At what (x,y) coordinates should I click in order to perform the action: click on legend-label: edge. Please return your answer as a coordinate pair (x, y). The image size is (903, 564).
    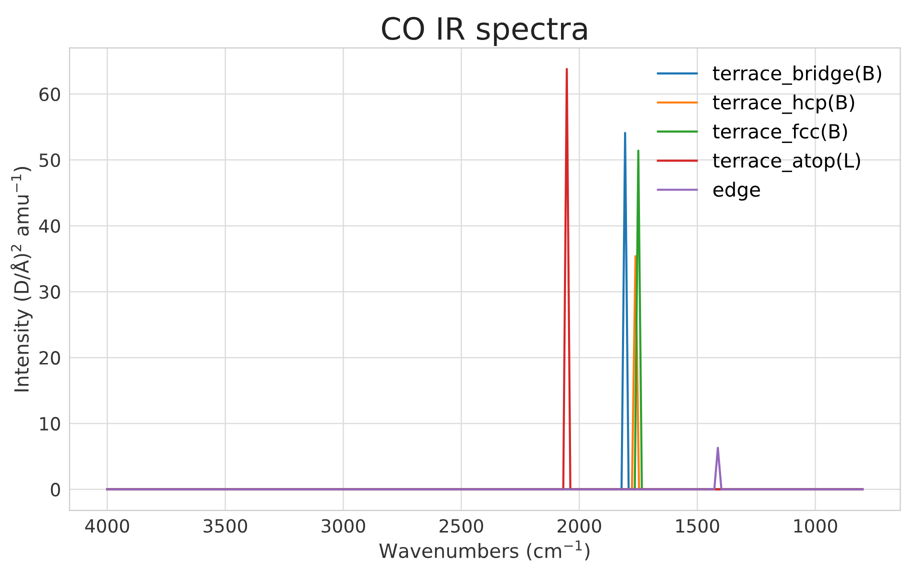
    Looking at the image, I should click on (736, 191).